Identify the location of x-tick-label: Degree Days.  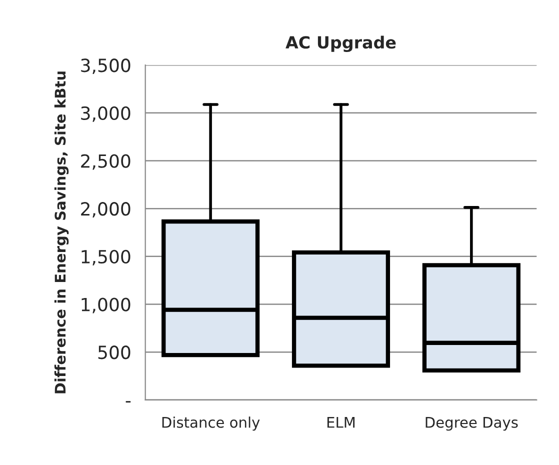
(472, 424).